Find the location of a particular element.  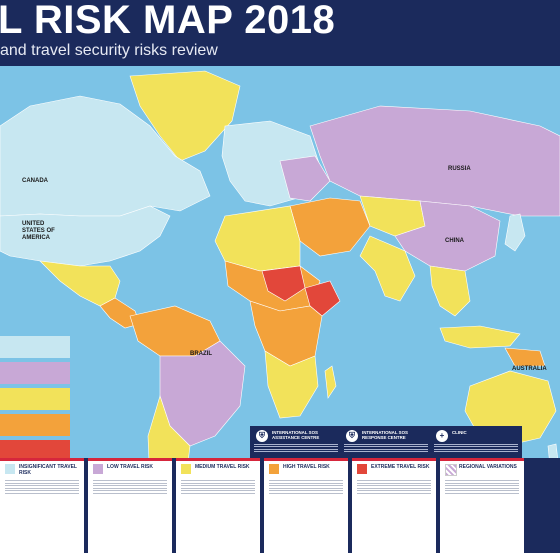

medical-cross-icon: + is located at coordinates (442, 436).